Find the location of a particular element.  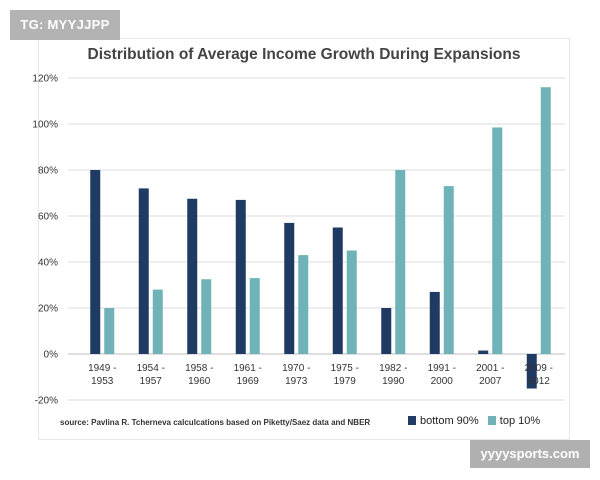

x-tick-label: 1954 - is located at coordinates (151, 368).